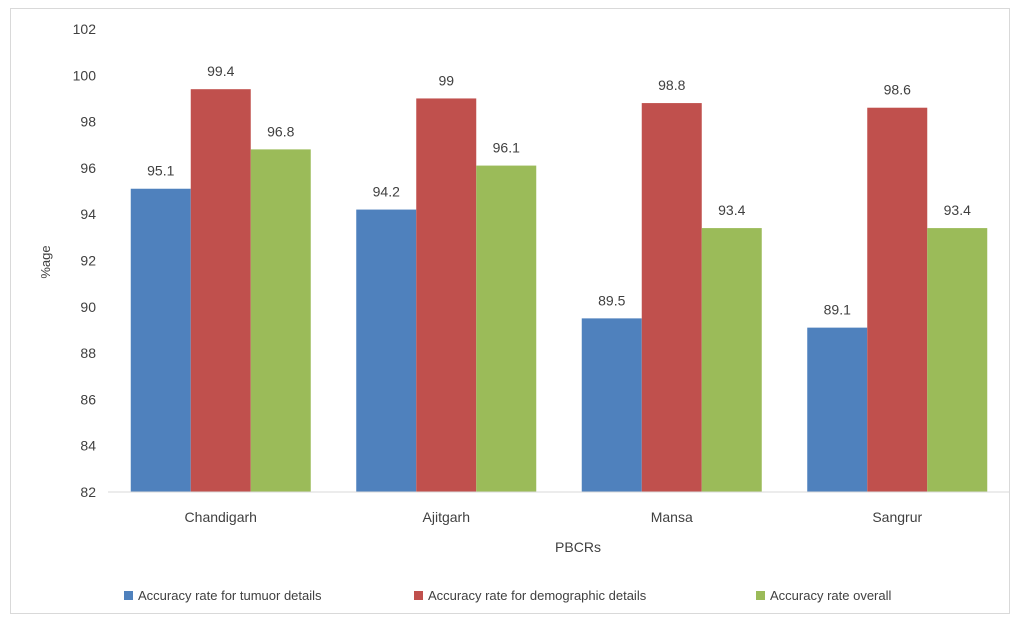  Describe the element at coordinates (230, 595) in the screenshot. I see `legend-label: Accuracy rate for tumuor details` at that location.